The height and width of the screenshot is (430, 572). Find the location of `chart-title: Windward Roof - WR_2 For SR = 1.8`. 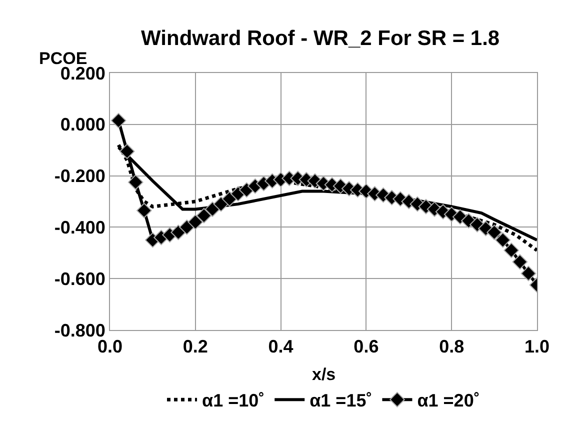

chart-title: Windward Roof - WR_2 For SR = 1.8 is located at coordinates (320, 38).